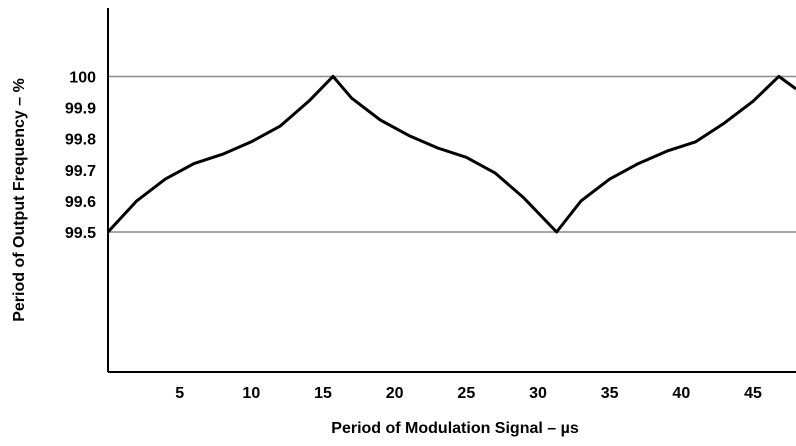  Describe the element at coordinates (681, 393) in the screenshot. I see `x-tick-label: 40` at that location.